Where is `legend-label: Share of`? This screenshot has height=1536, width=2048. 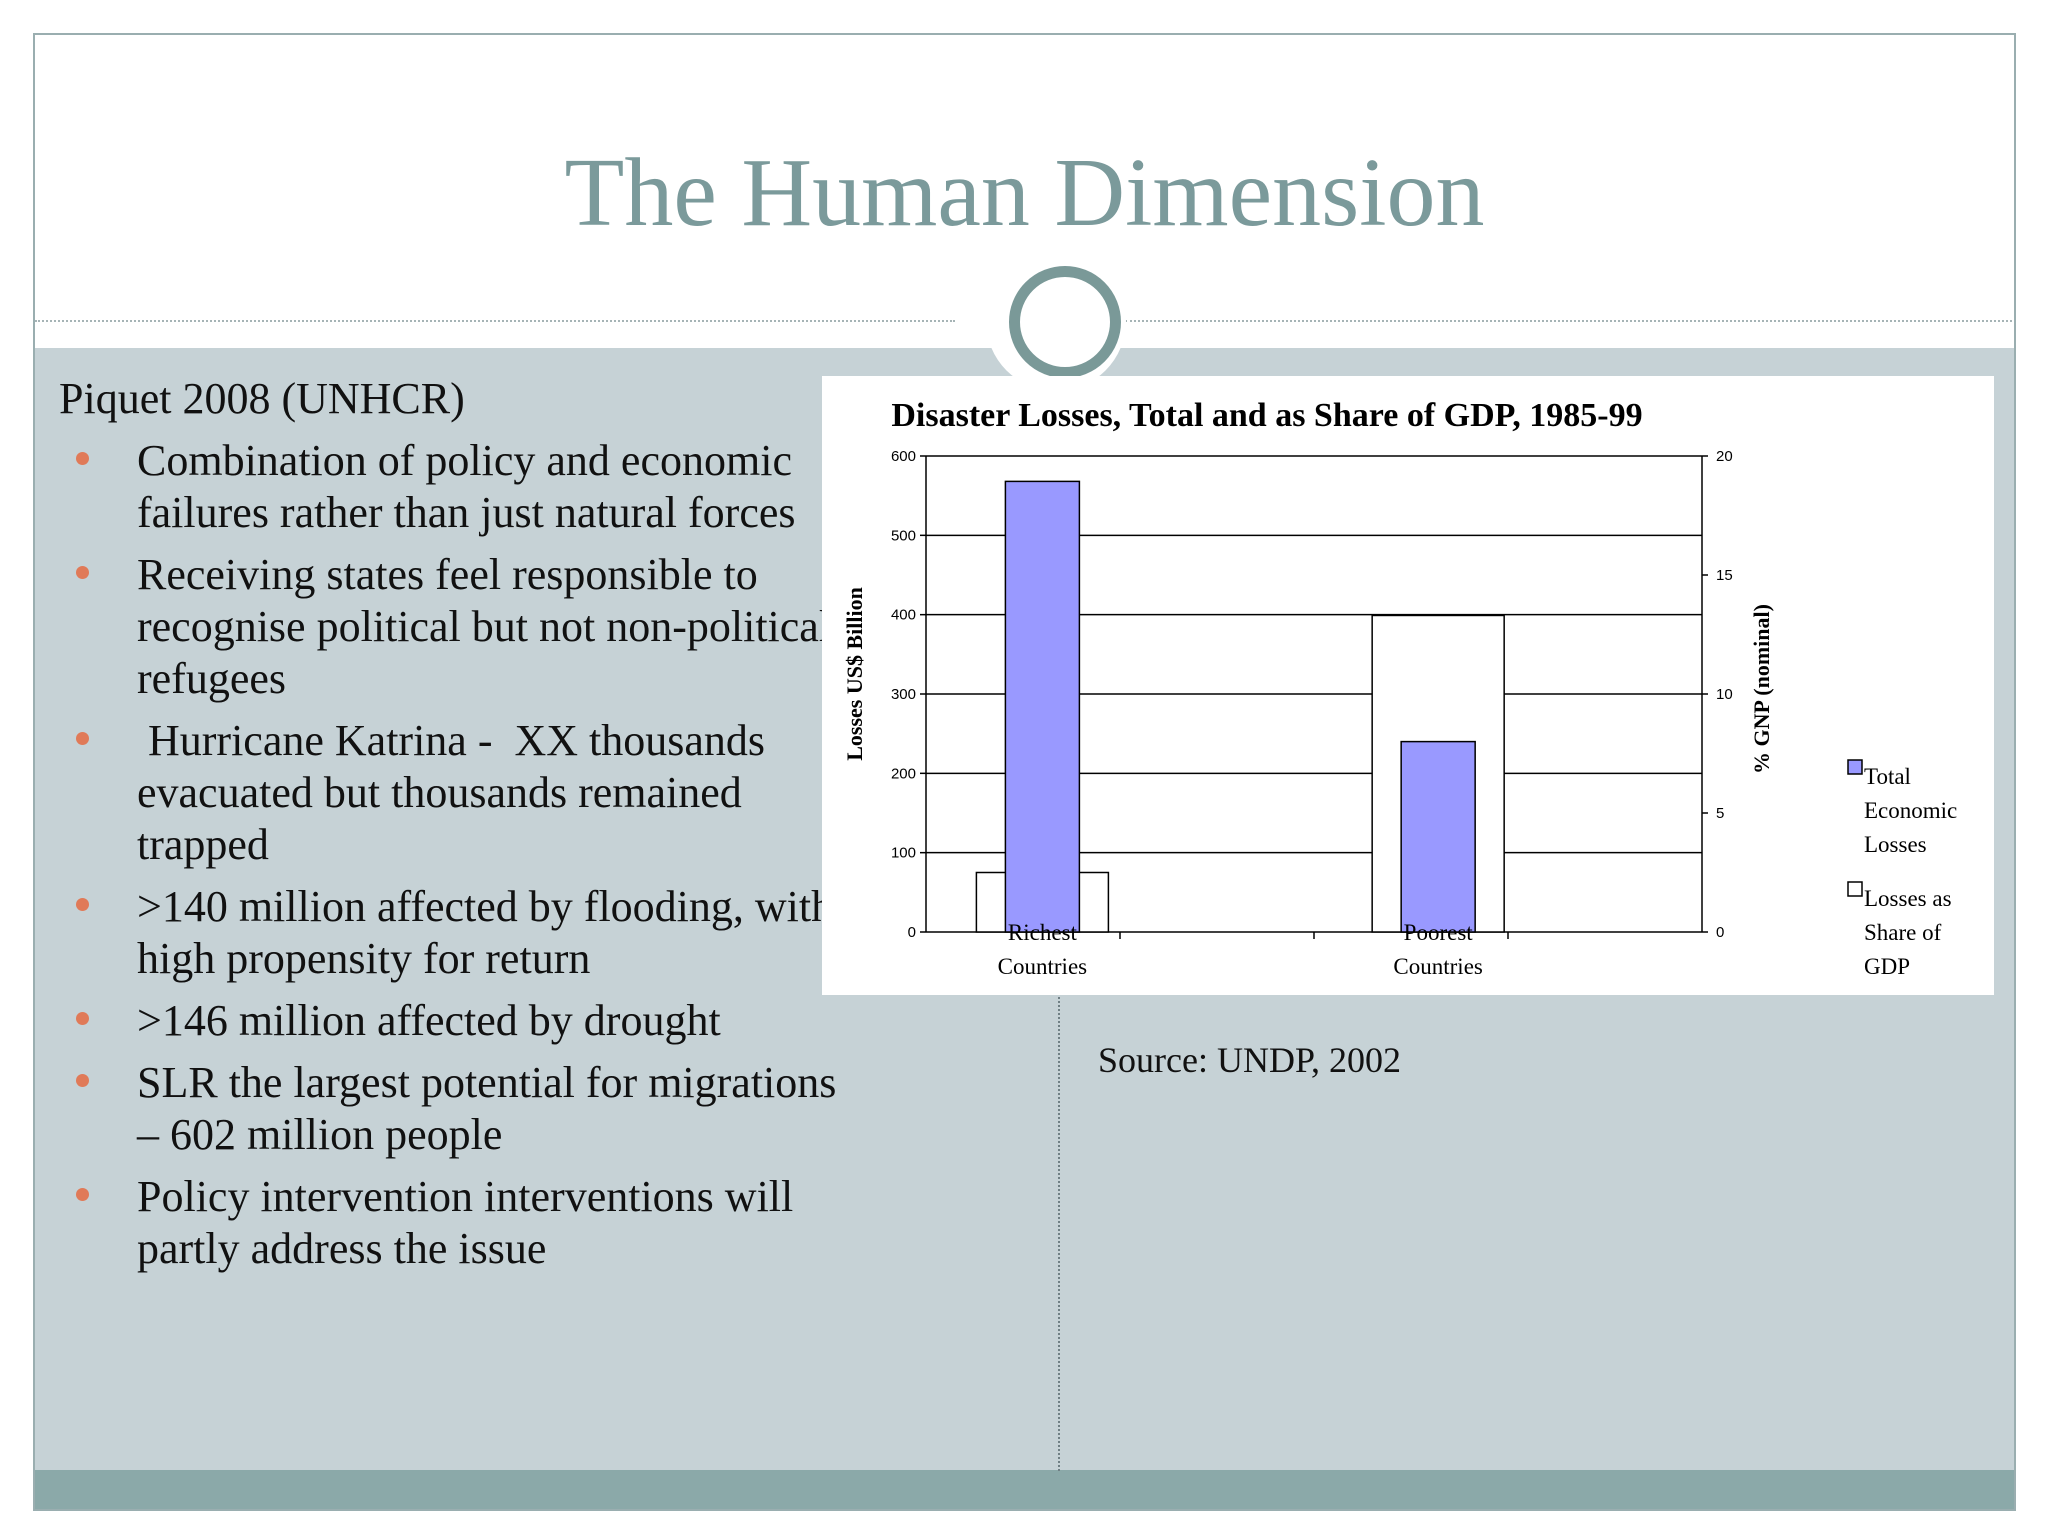
legend-label: Share of is located at coordinates (1903, 932).